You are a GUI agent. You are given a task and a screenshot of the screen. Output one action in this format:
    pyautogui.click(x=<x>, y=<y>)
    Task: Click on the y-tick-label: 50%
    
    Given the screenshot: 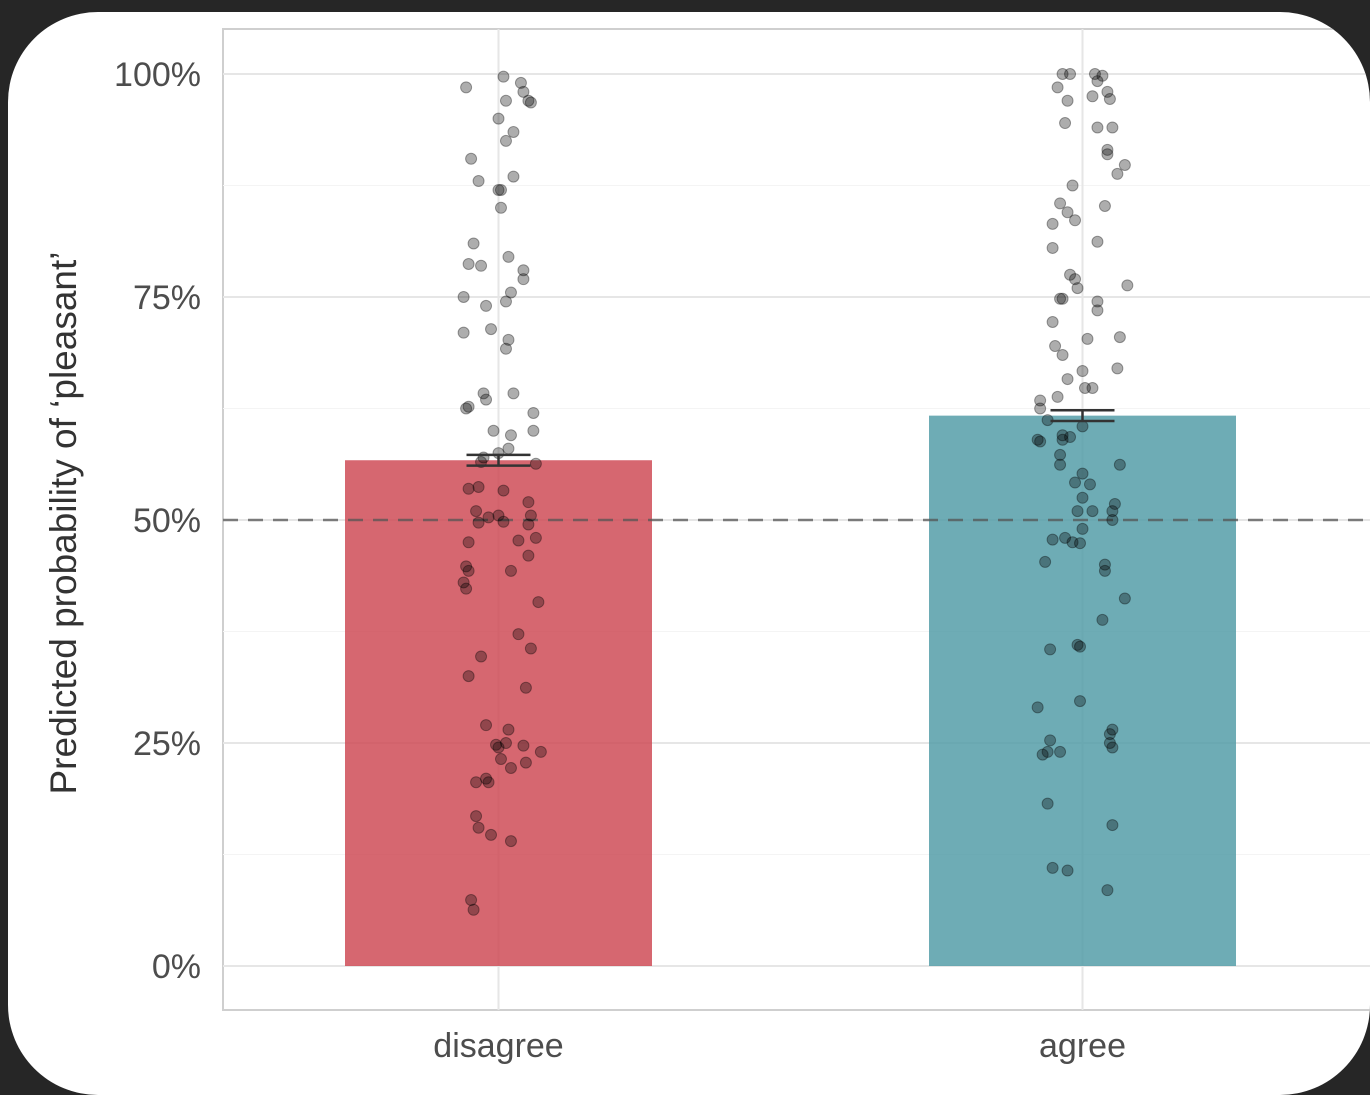 What is the action you would take?
    pyautogui.click(x=167, y=521)
    